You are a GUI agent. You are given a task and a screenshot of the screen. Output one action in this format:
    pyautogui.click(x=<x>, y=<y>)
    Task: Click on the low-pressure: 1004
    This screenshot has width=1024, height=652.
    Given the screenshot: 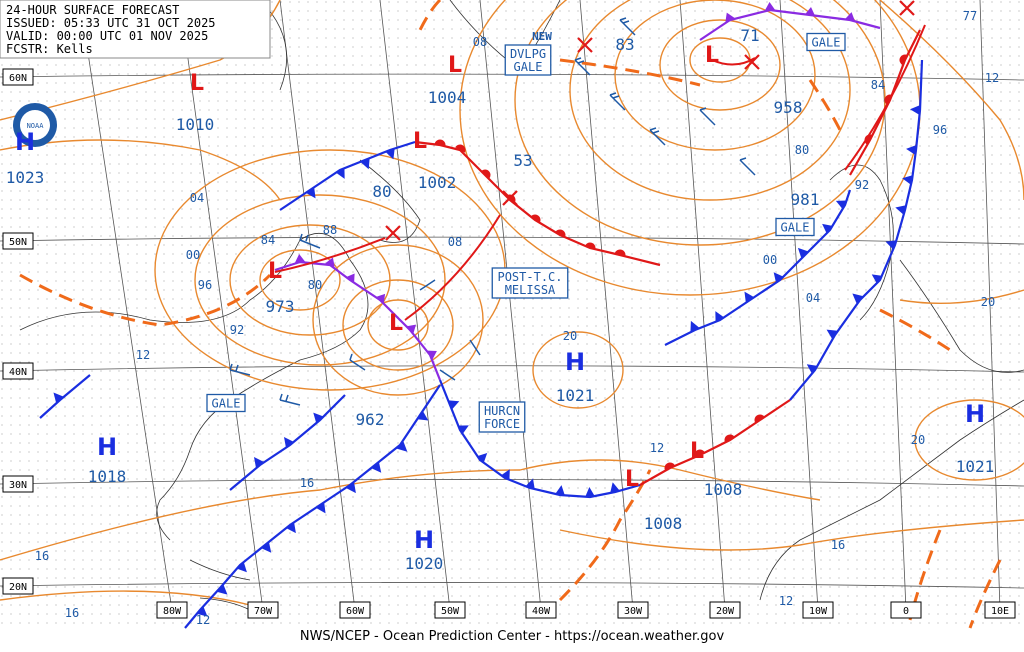 What is the action you would take?
    pyautogui.click(x=447, y=97)
    